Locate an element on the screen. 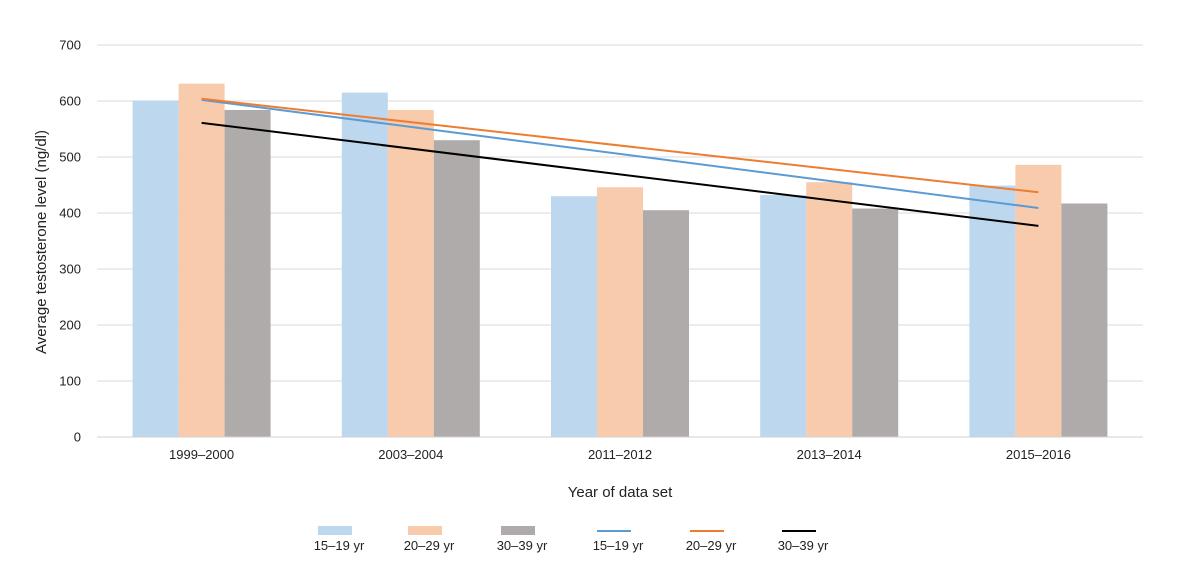 The width and height of the screenshot is (1183, 563). bar-30-39-yr-2003-2004 is located at coordinates (456, 288).